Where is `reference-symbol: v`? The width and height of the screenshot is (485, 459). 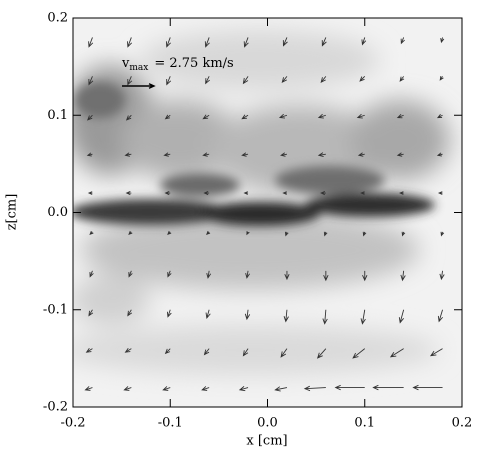 reference-symbol: v is located at coordinates (125, 63).